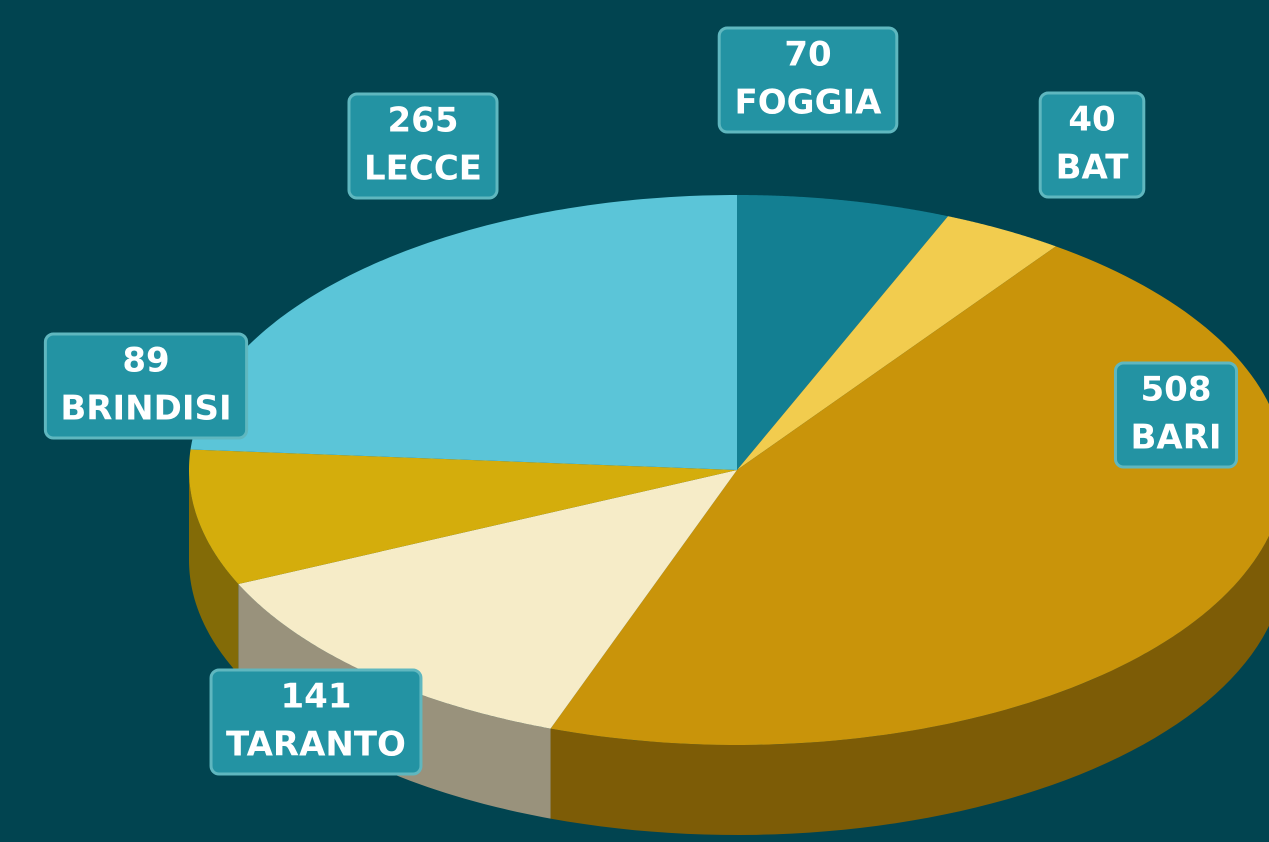  I want to click on label-value: 508, so click(1176, 390).